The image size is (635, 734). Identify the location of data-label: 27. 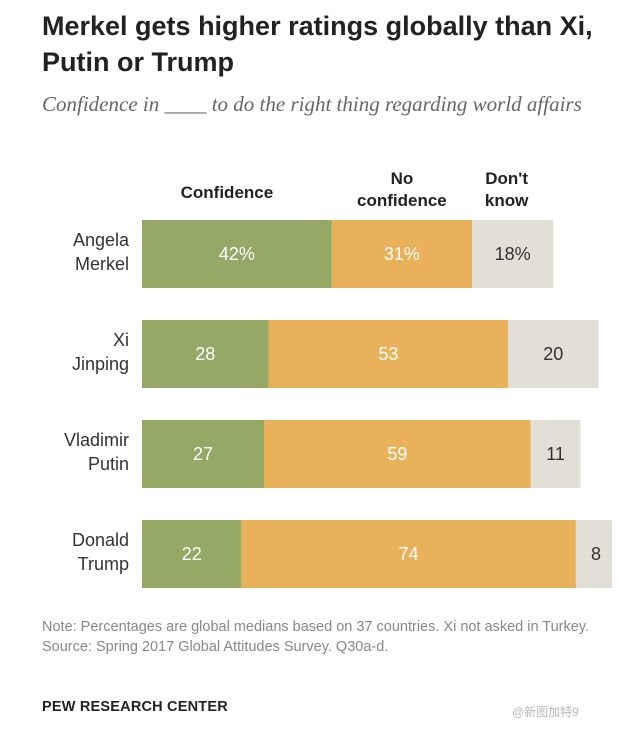
(203, 454).